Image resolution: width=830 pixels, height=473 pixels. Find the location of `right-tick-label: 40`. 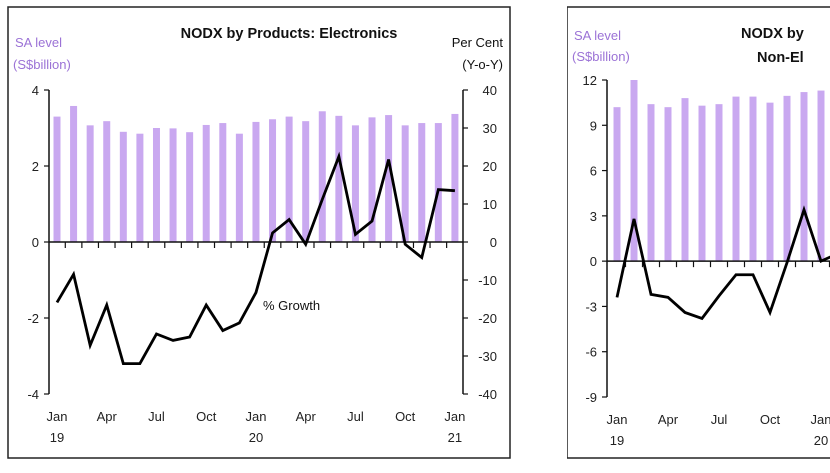

right-tick-label: 40 is located at coordinates (490, 90).